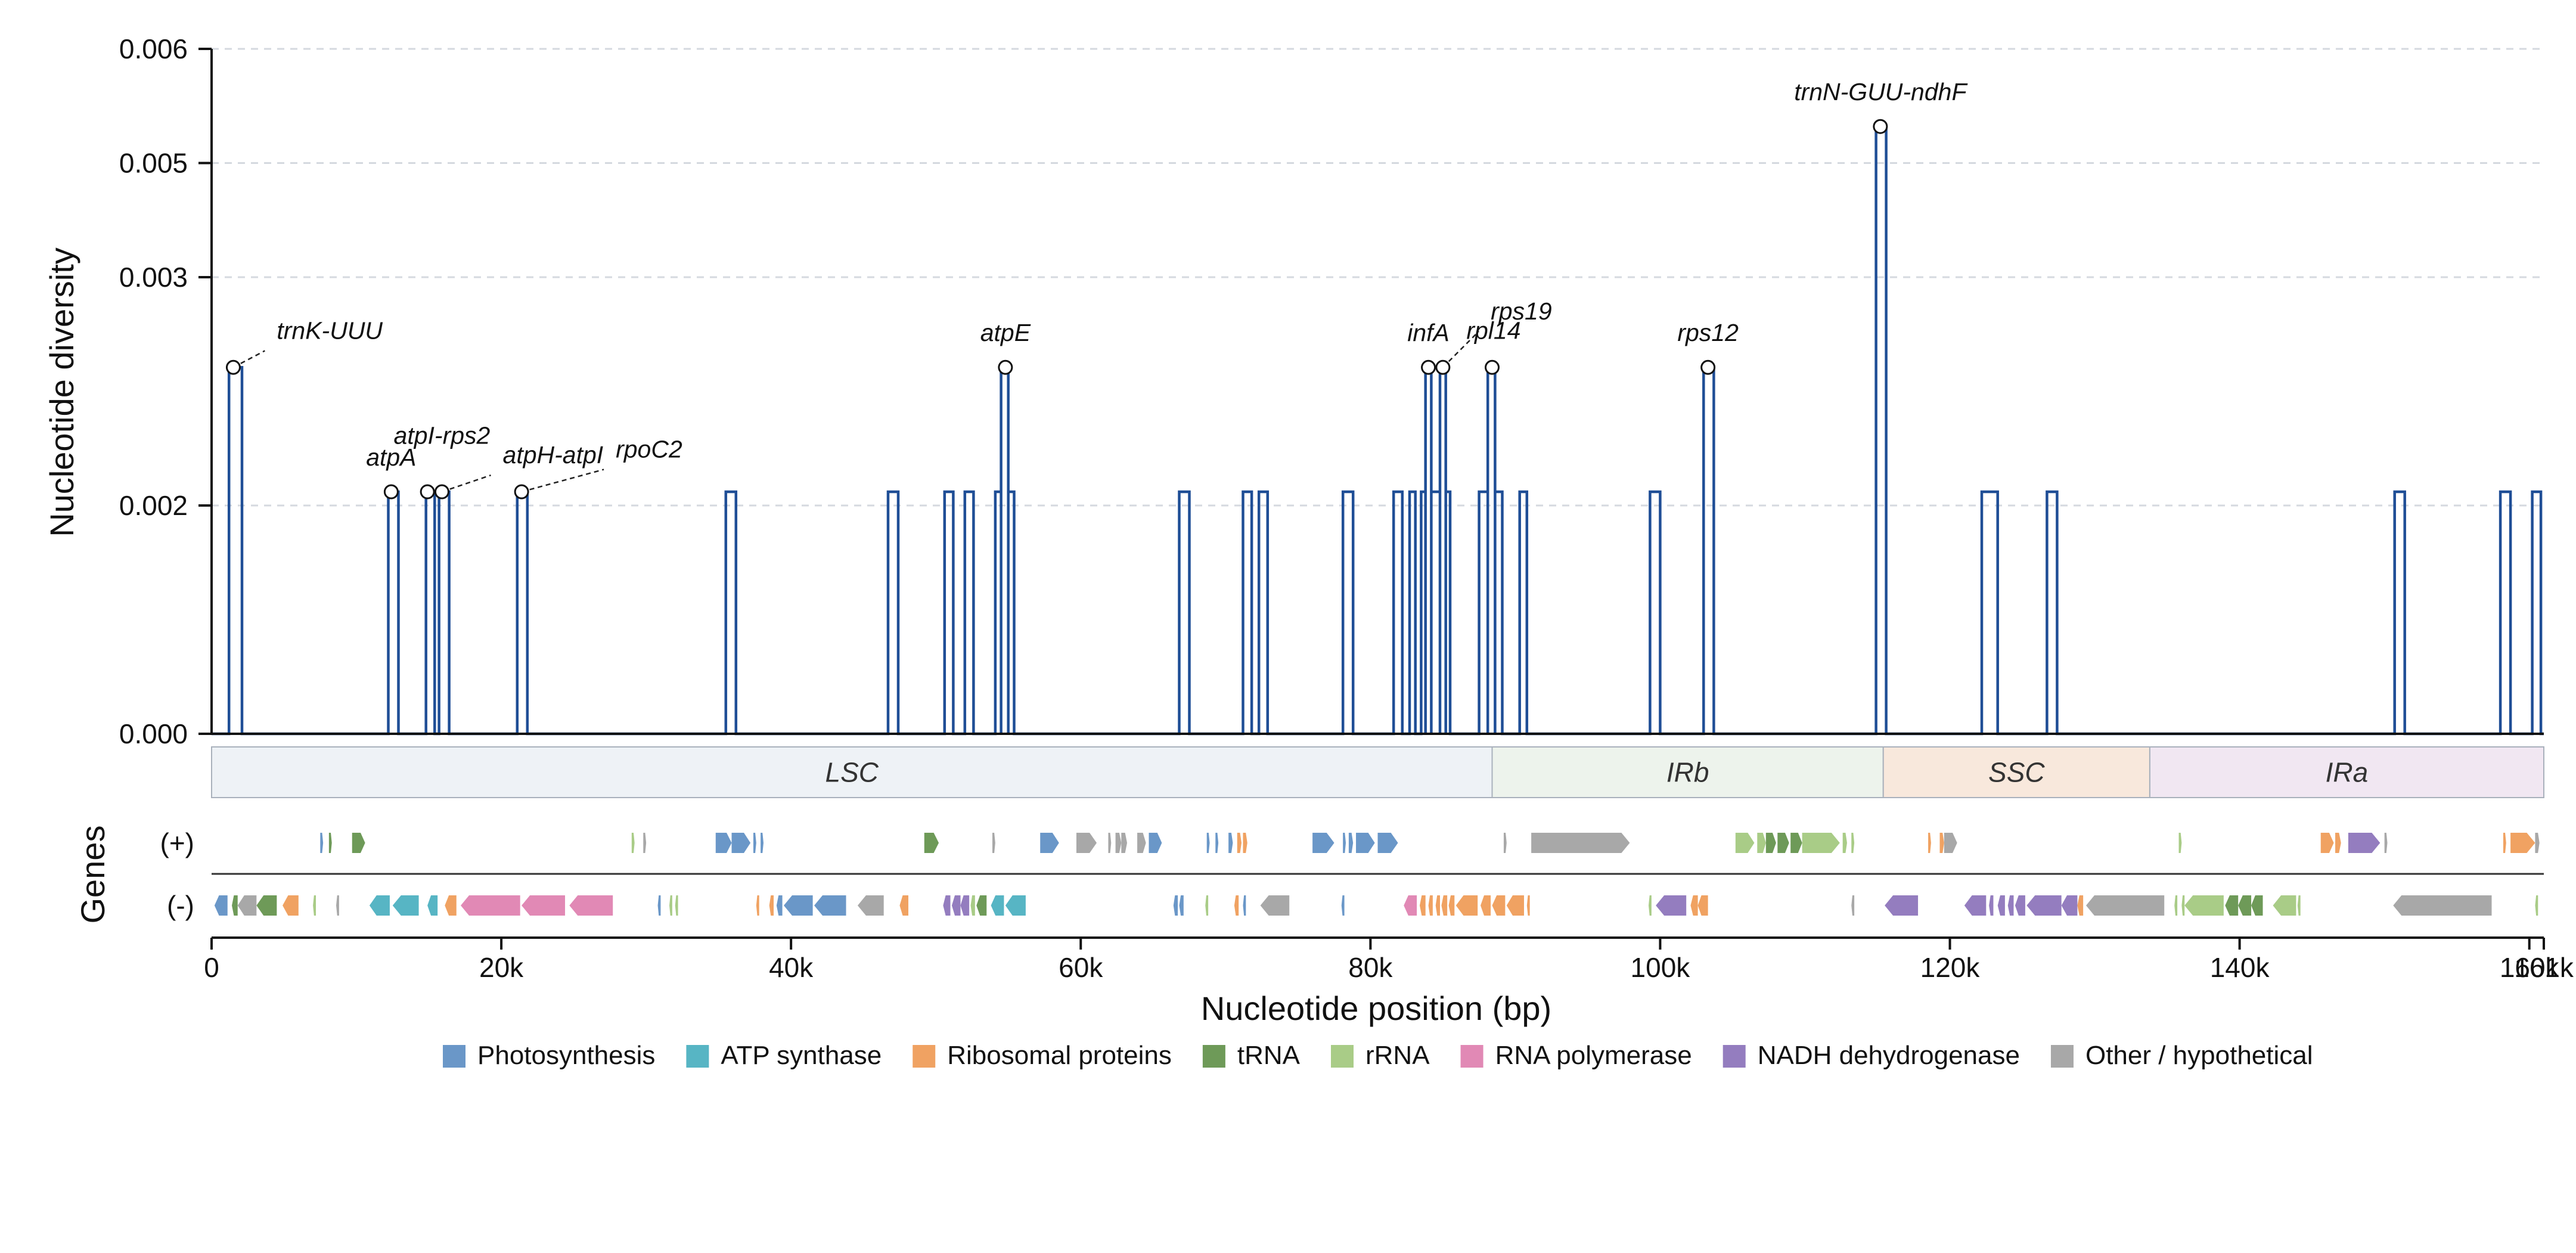 This screenshot has height=1253, width=2576. I want to click on y-tick-label: 0.002, so click(153, 505).